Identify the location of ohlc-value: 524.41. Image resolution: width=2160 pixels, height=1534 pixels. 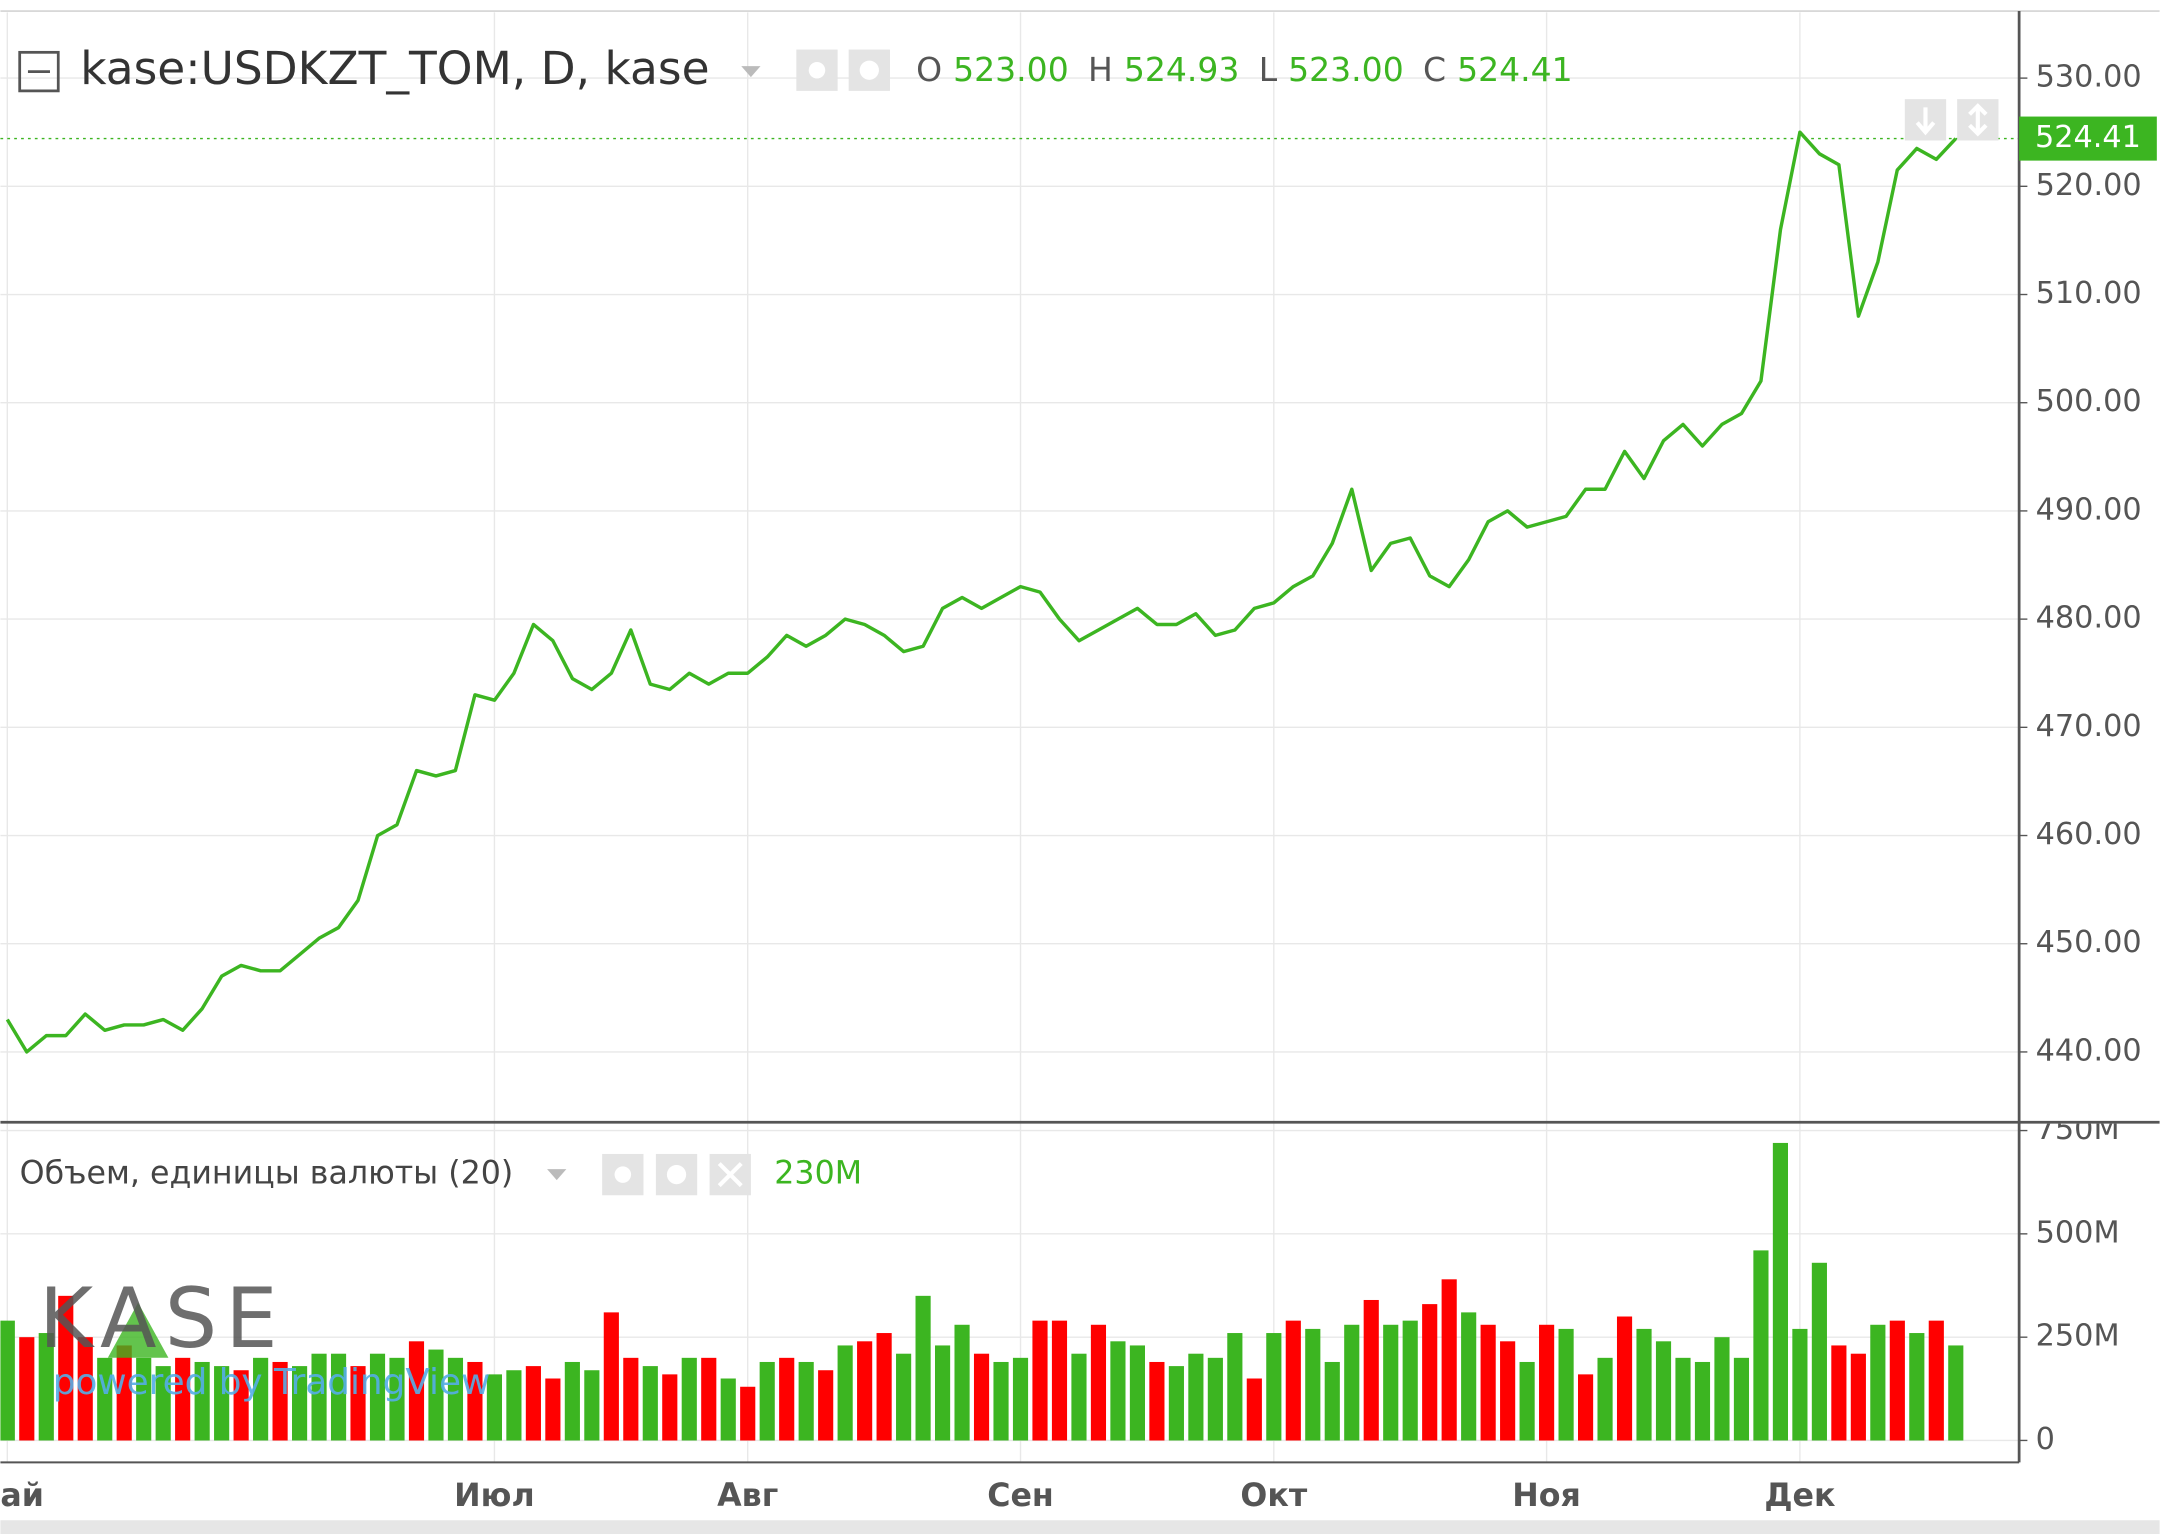
(1515, 69).